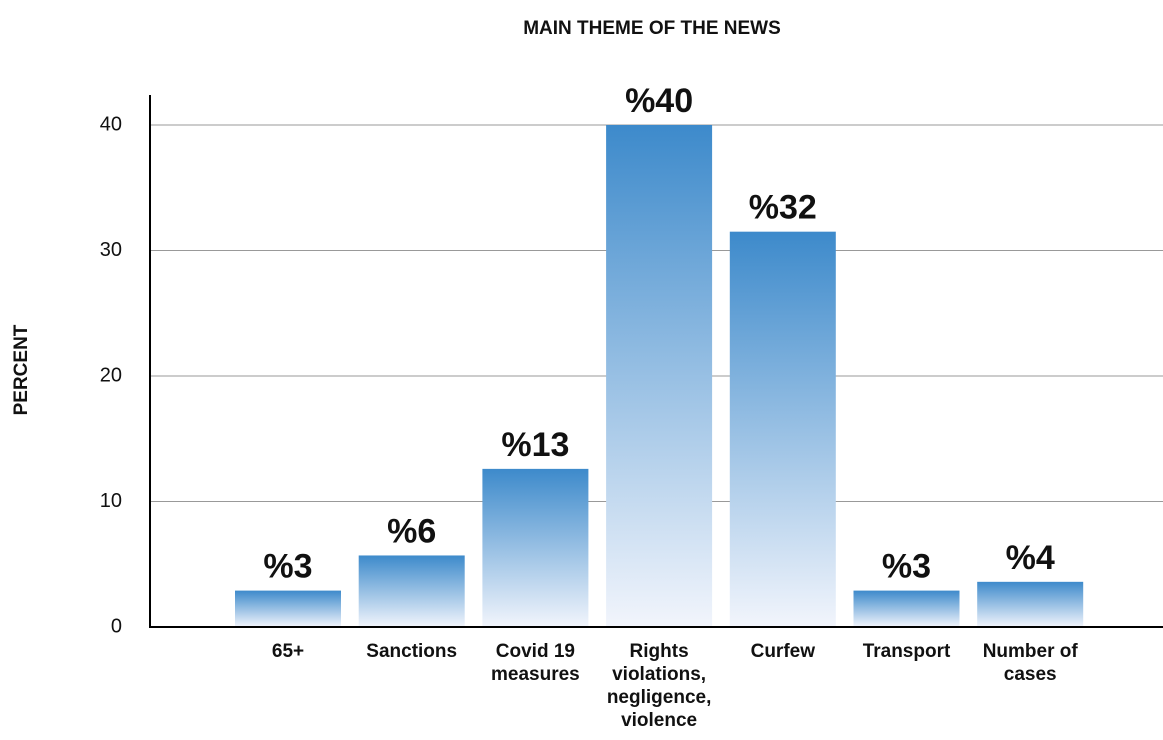 The image size is (1163, 740). Describe the element at coordinates (1030, 663) in the screenshot. I see `x-tick-label: Number of cases` at that location.